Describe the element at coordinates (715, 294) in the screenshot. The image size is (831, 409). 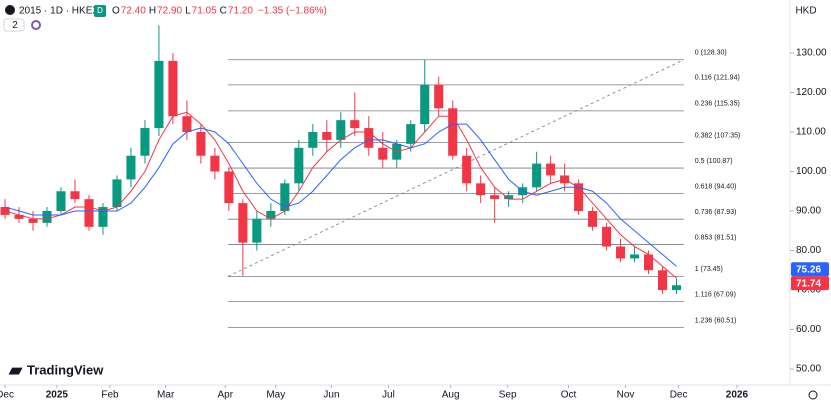
I see `fib-label: 1.116 (67.09)` at that location.